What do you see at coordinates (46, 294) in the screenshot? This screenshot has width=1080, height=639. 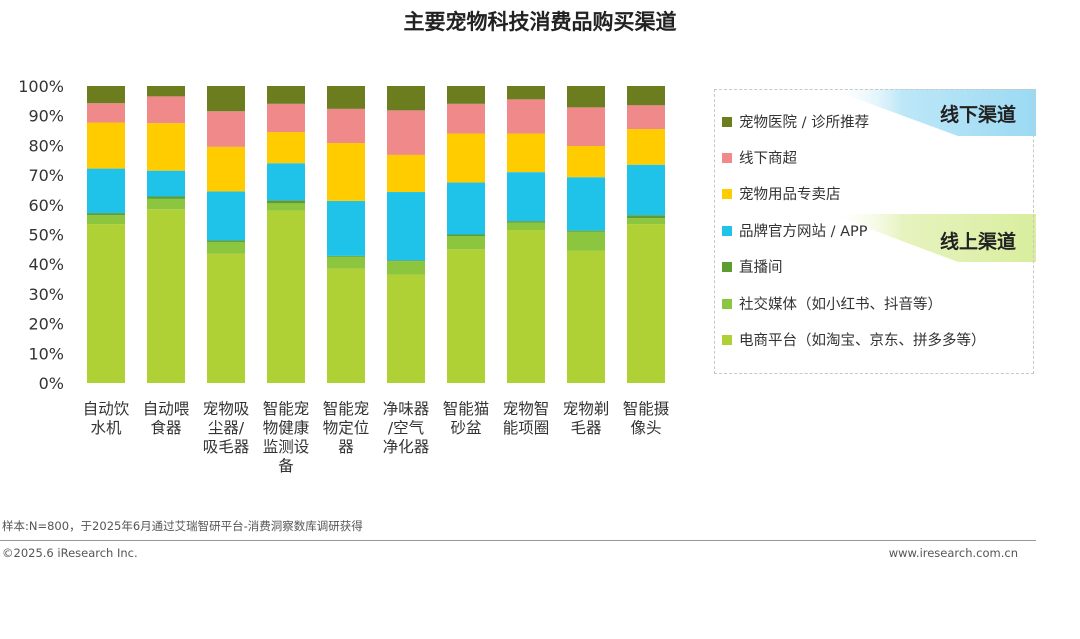 I see `y-tick-label: 30%` at bounding box center [46, 294].